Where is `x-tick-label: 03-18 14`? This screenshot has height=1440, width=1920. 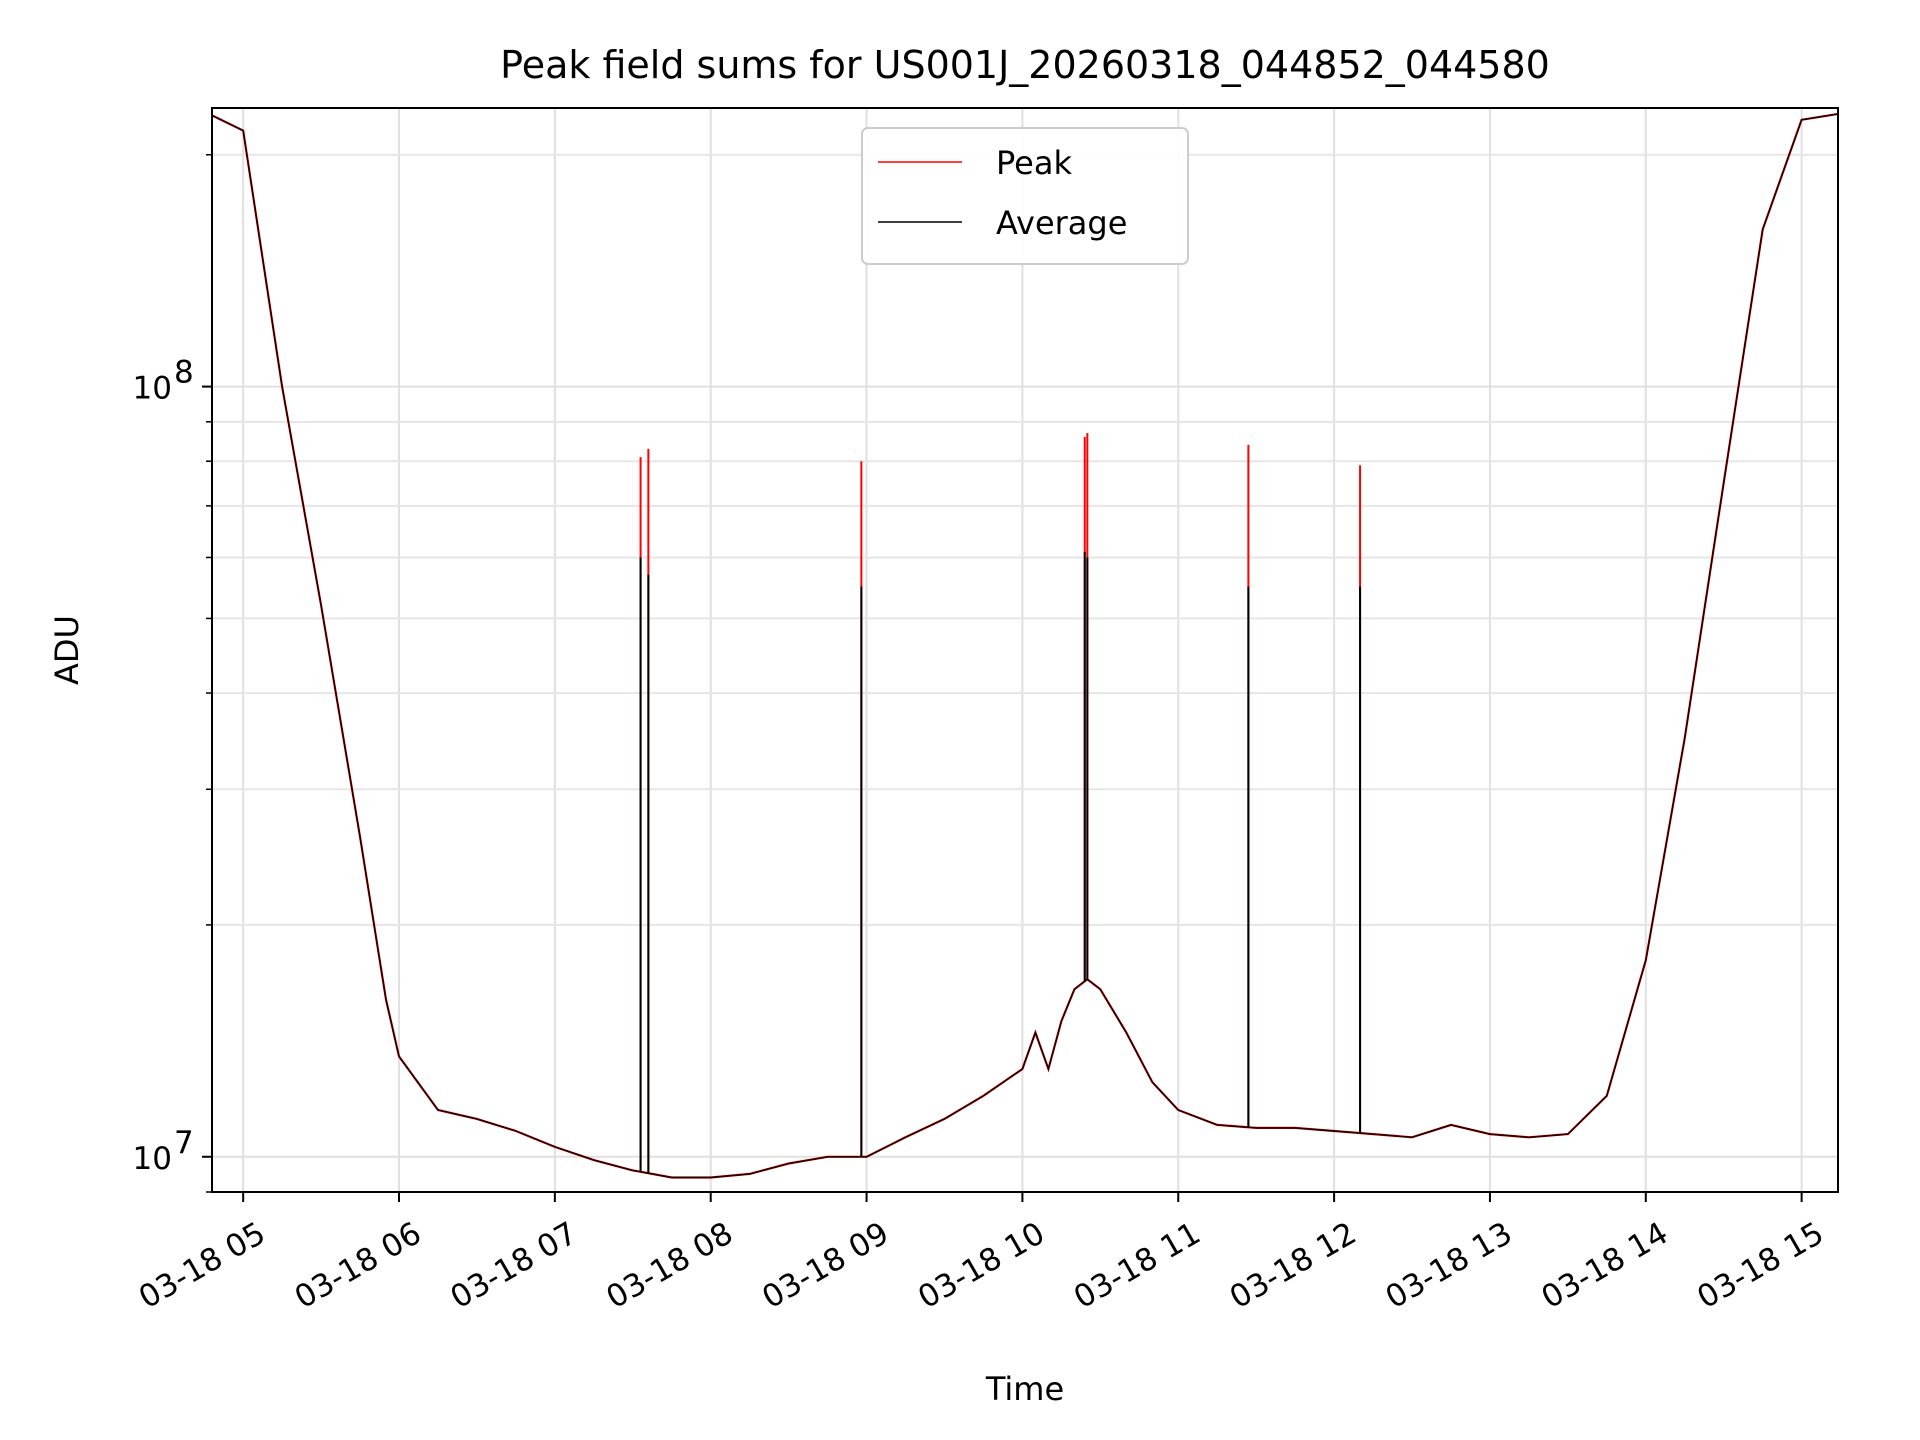
x-tick-label: 03-18 14 is located at coordinates (1604, 1265).